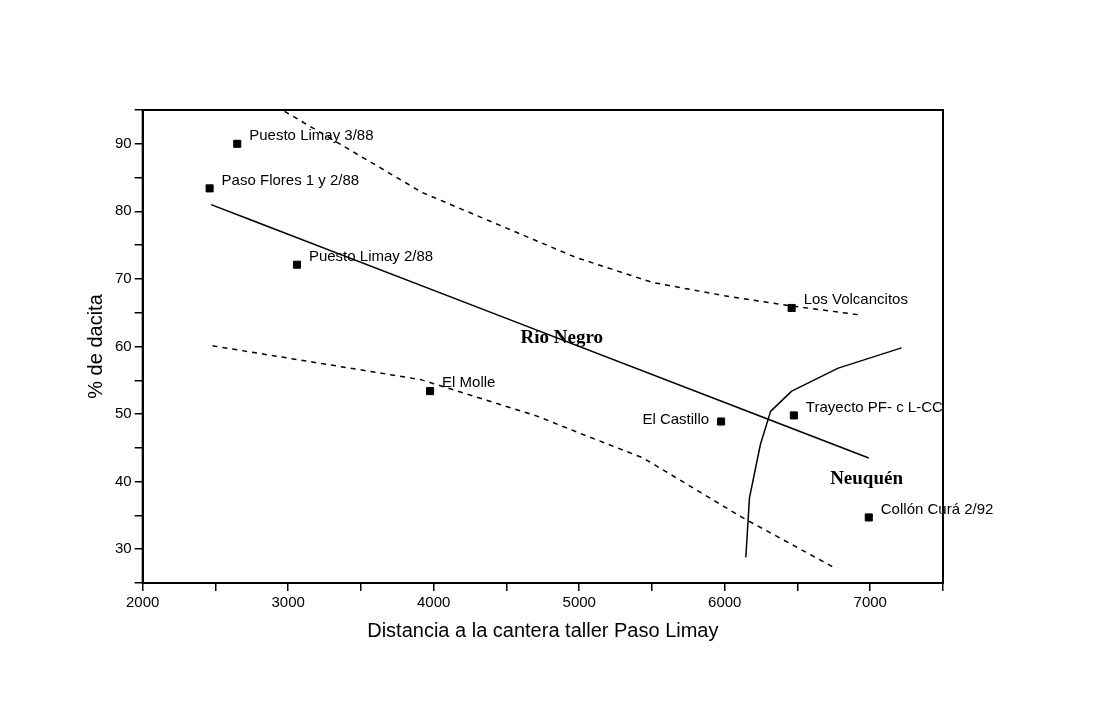 The image size is (1113, 727). I want to click on x-tick-label: 2000, so click(143, 602).